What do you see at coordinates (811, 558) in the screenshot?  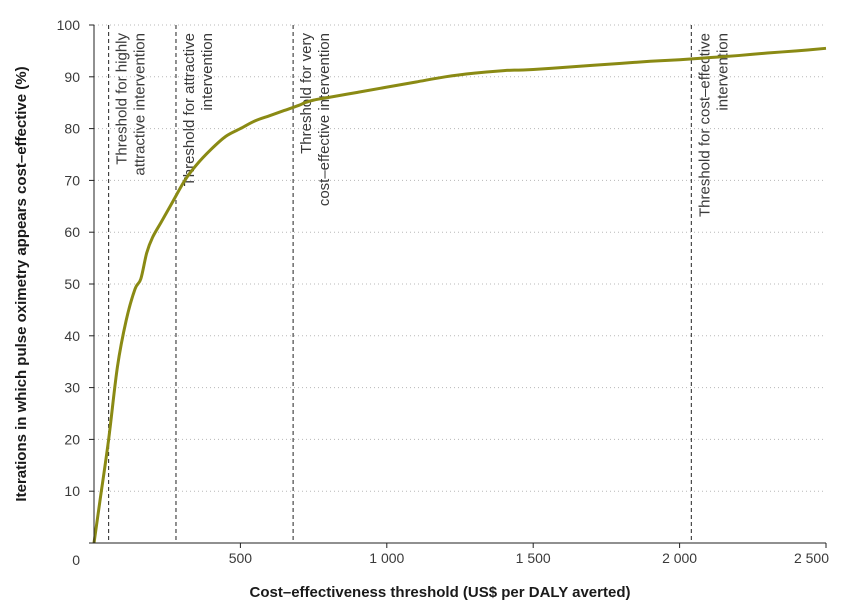 I see `x-tick-label: 2 500` at bounding box center [811, 558].